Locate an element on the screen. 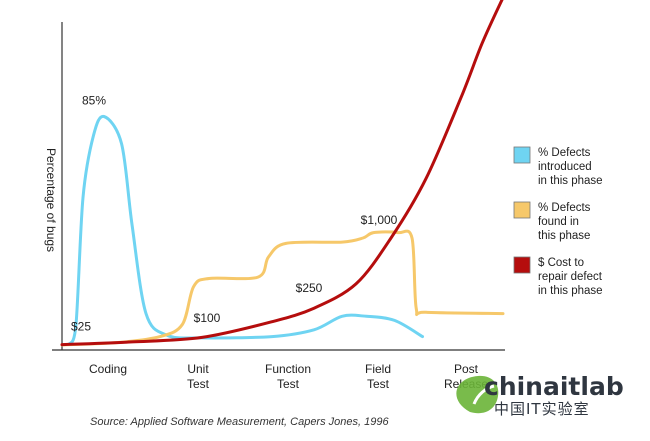 The image size is (650, 441). legend-label: % Defects introduced in this phase is located at coordinates (570, 167).